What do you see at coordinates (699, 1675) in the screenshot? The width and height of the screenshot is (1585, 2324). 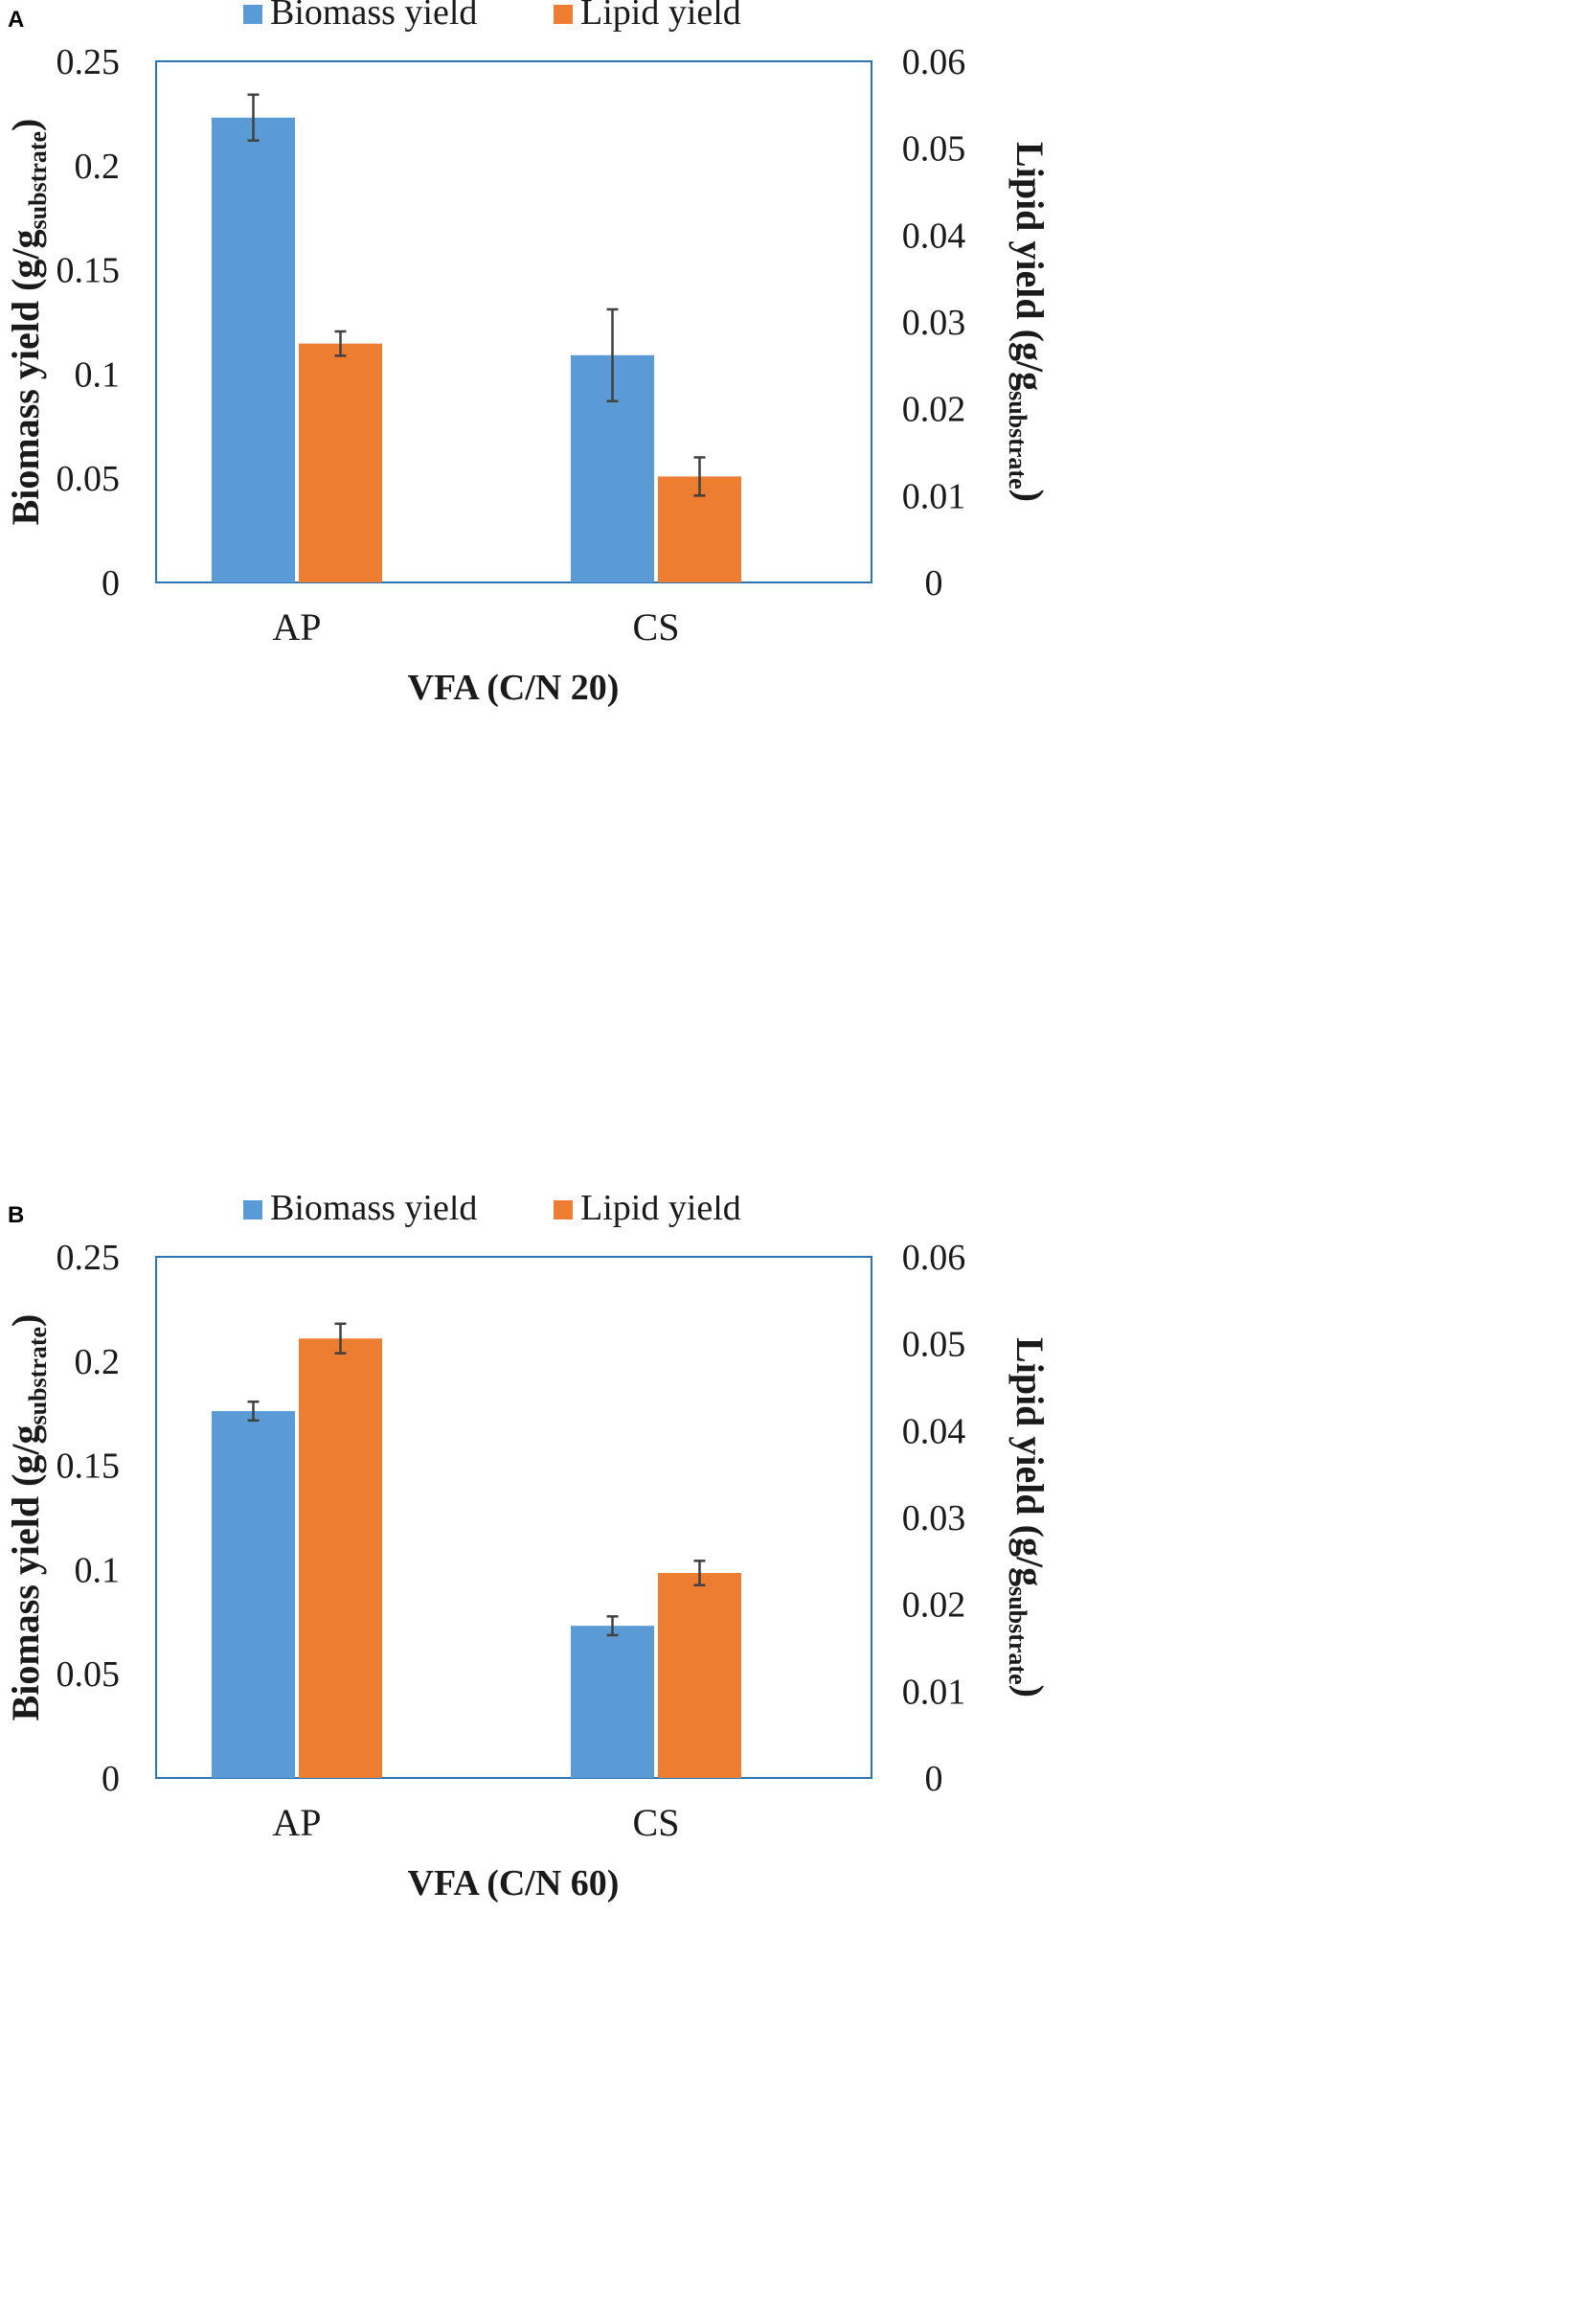 I see `lipid-bar-cs` at bounding box center [699, 1675].